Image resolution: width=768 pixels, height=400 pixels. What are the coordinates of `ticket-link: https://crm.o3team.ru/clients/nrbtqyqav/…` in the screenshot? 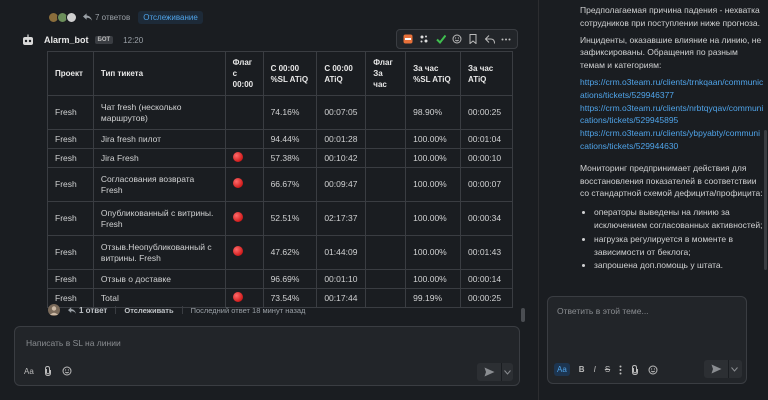 It's located at (672, 114).